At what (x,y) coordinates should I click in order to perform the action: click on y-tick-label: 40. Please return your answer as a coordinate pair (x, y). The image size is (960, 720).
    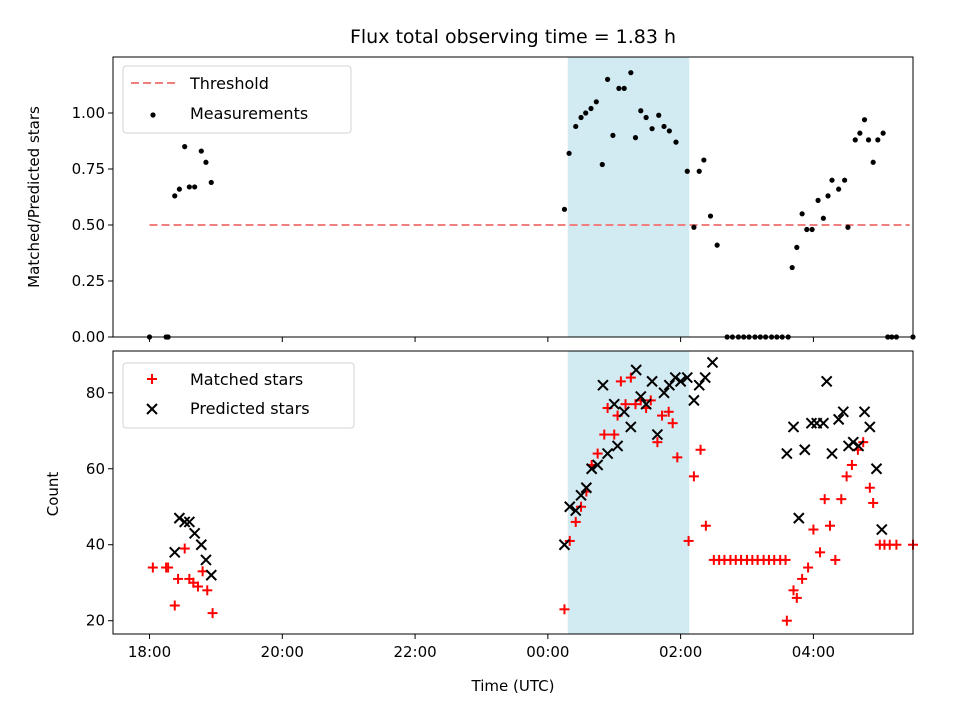
    Looking at the image, I should click on (95, 545).